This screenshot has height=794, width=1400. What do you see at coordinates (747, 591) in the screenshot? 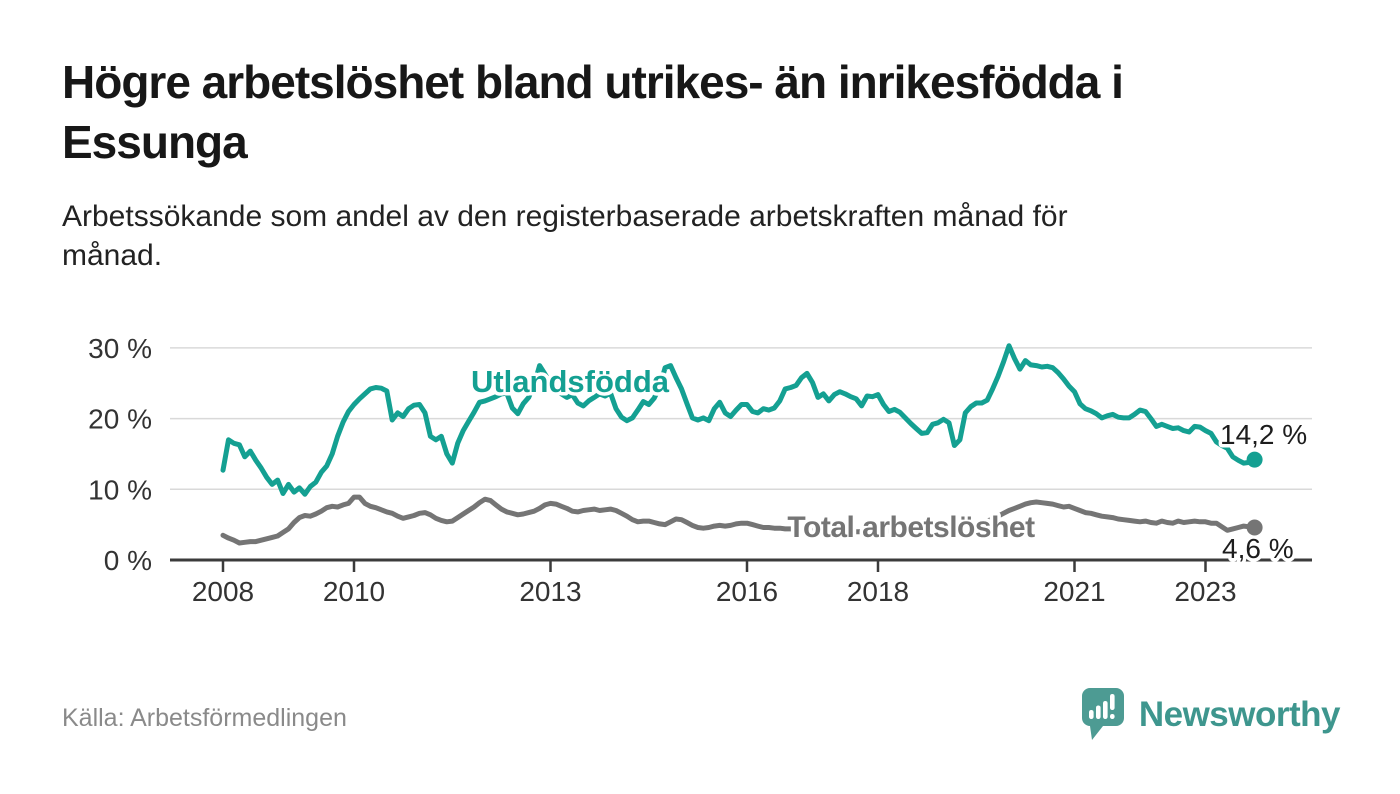
I see `x-tick-label: 2016` at bounding box center [747, 591].